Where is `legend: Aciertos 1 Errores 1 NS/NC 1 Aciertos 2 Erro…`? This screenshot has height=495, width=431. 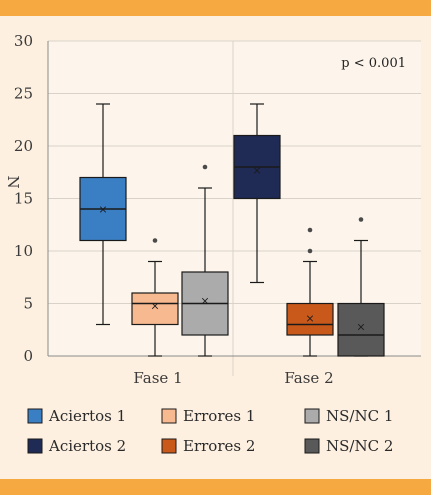 legend: Aciertos 1 Errores 1 NS/NC 1 Aciertos 2 Erro… is located at coordinates (210, 431).